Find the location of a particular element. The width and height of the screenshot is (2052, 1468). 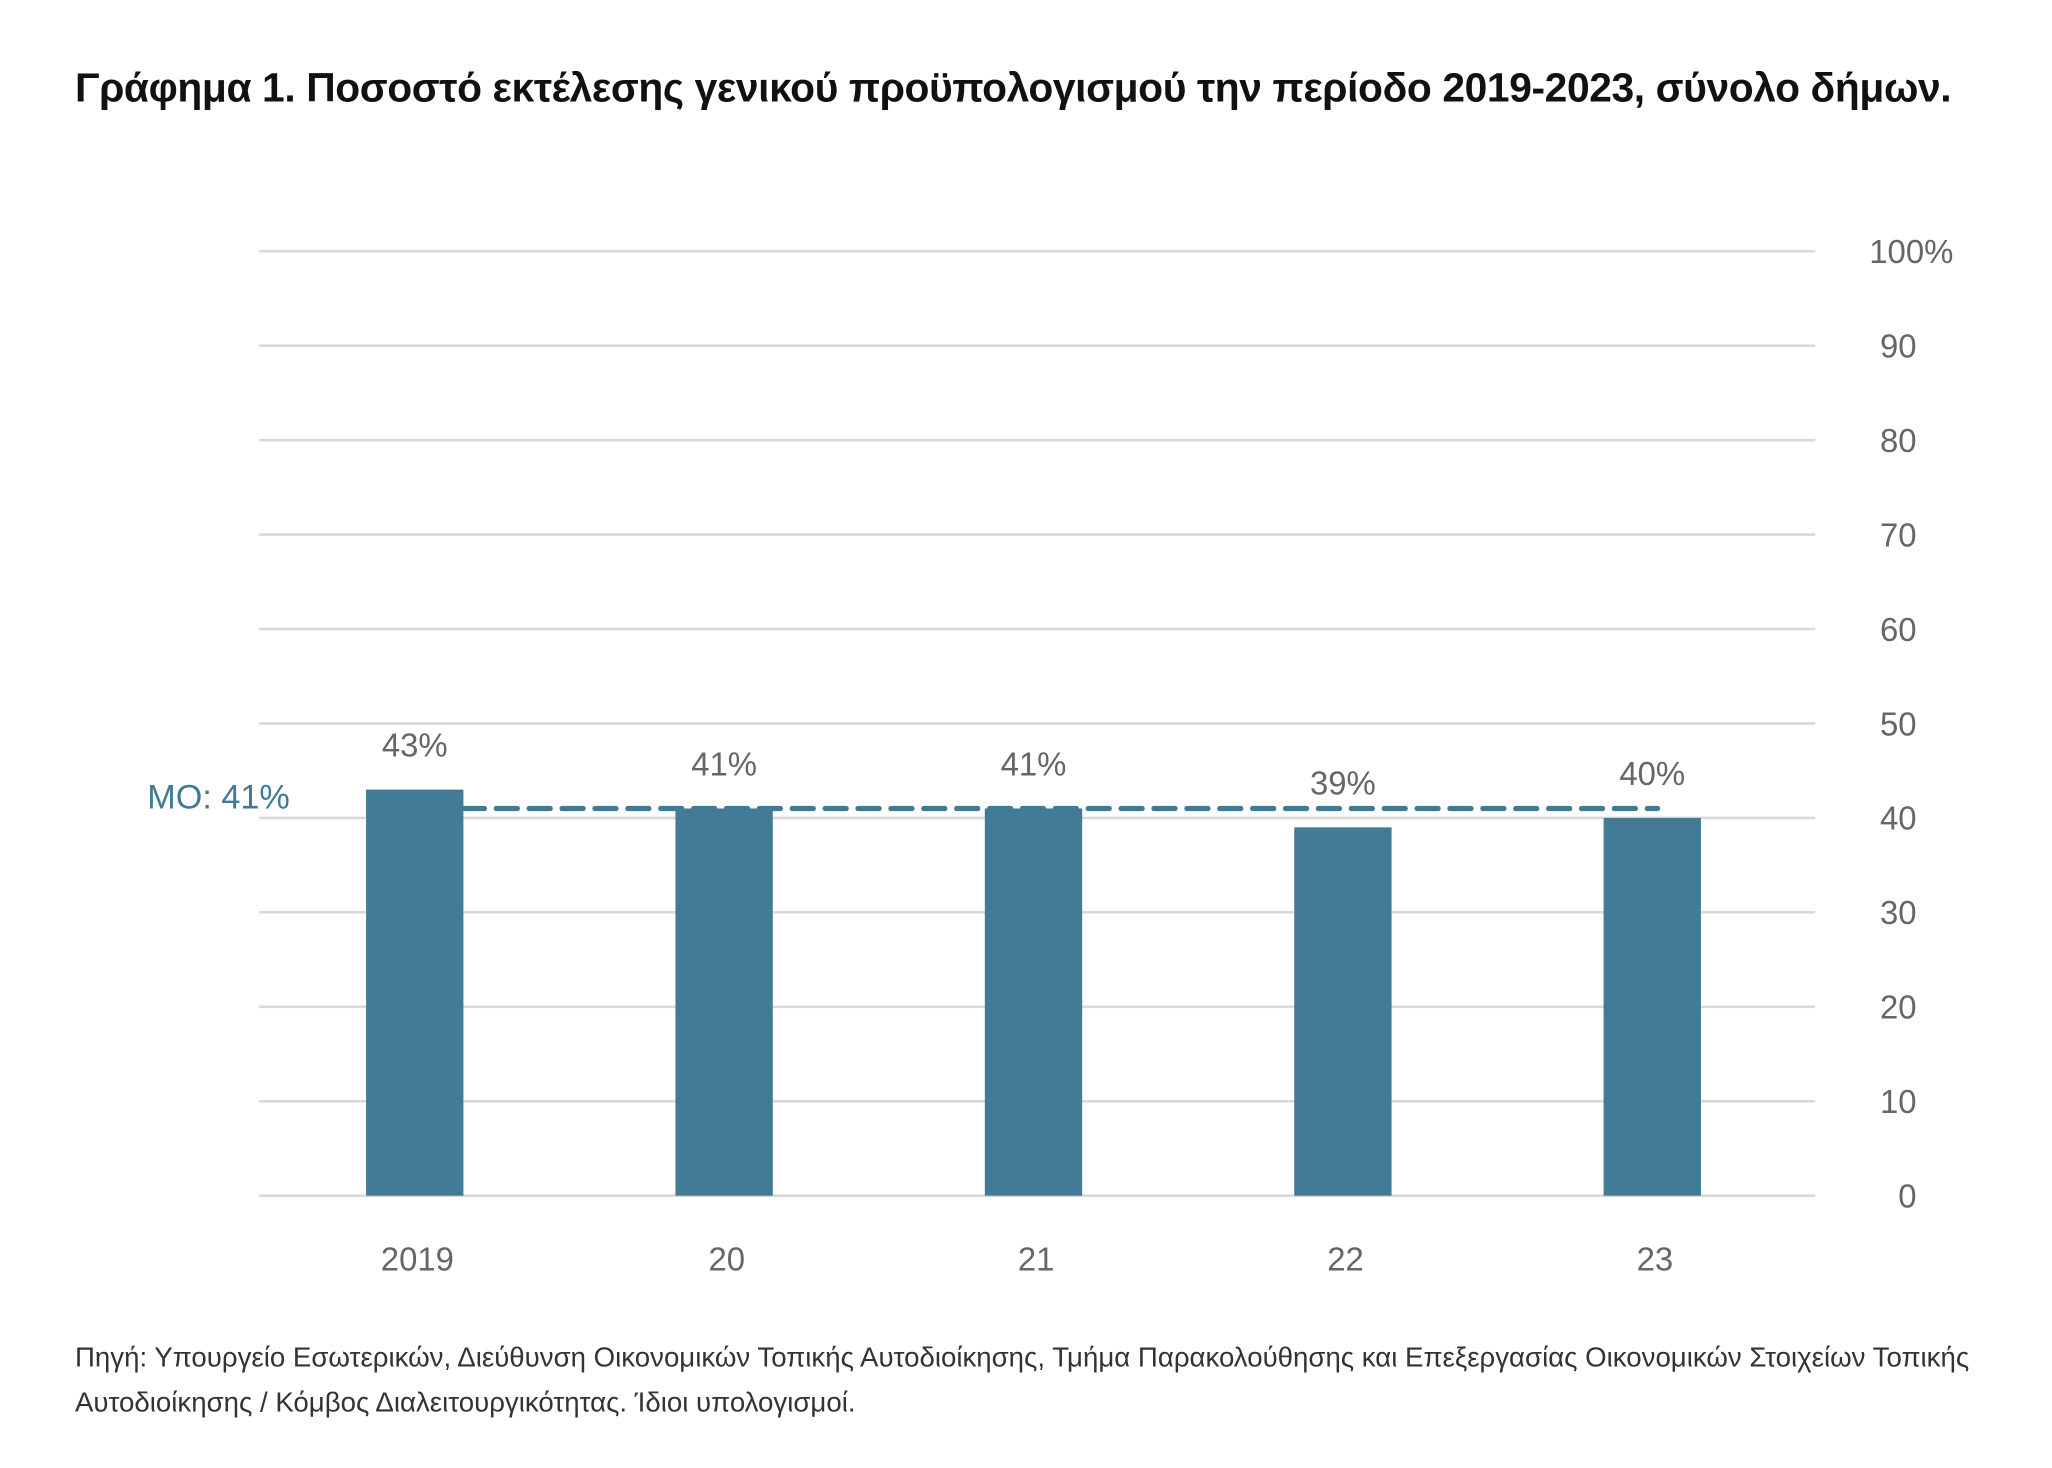

data-label: 39% is located at coordinates (1343, 782).